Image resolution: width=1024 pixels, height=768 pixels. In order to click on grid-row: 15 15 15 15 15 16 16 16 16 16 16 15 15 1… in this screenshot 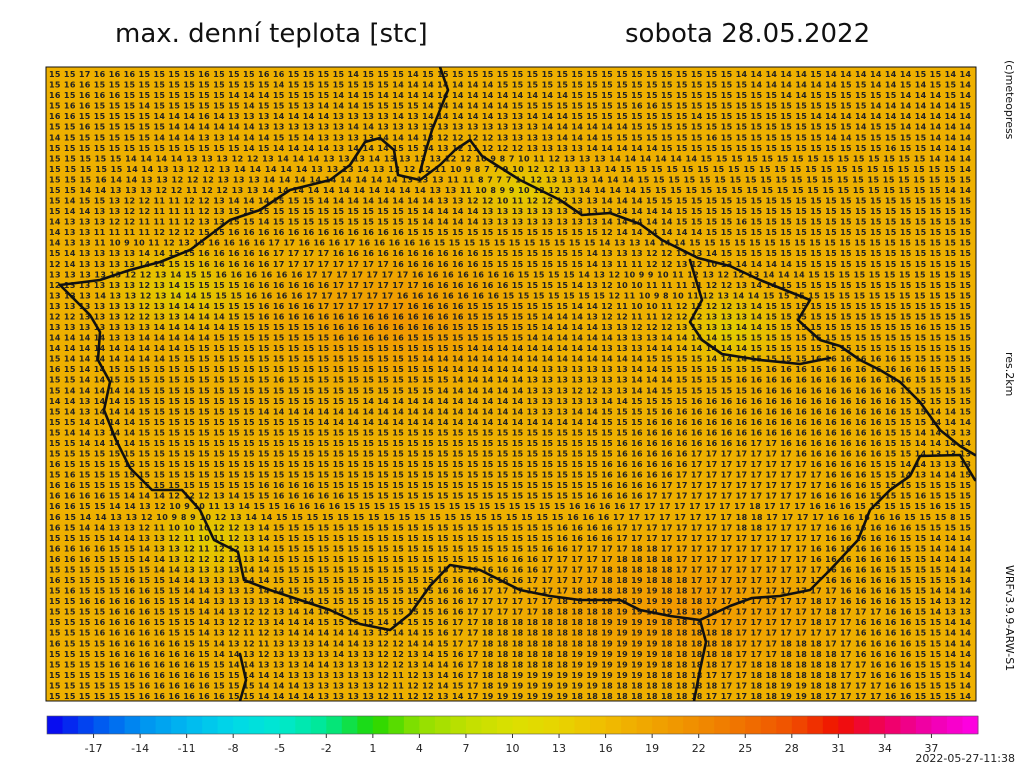, I will do `click(510, 675)`.